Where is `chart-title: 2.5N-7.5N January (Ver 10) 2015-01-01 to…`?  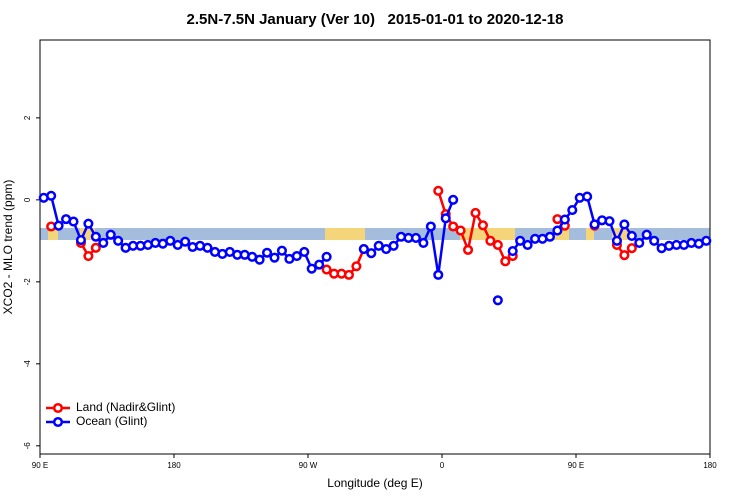 chart-title: 2.5N-7.5N January (Ver 10) 2015-01-01 to… is located at coordinates (375, 19).